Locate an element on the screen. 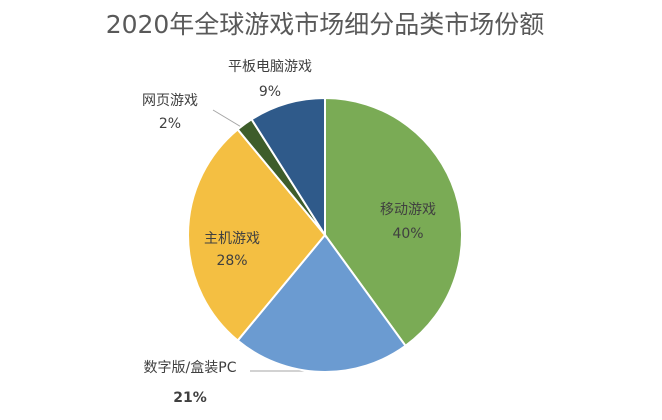 The width and height of the screenshot is (662, 420). slice-label: 平板电脑游戏 is located at coordinates (270, 67).